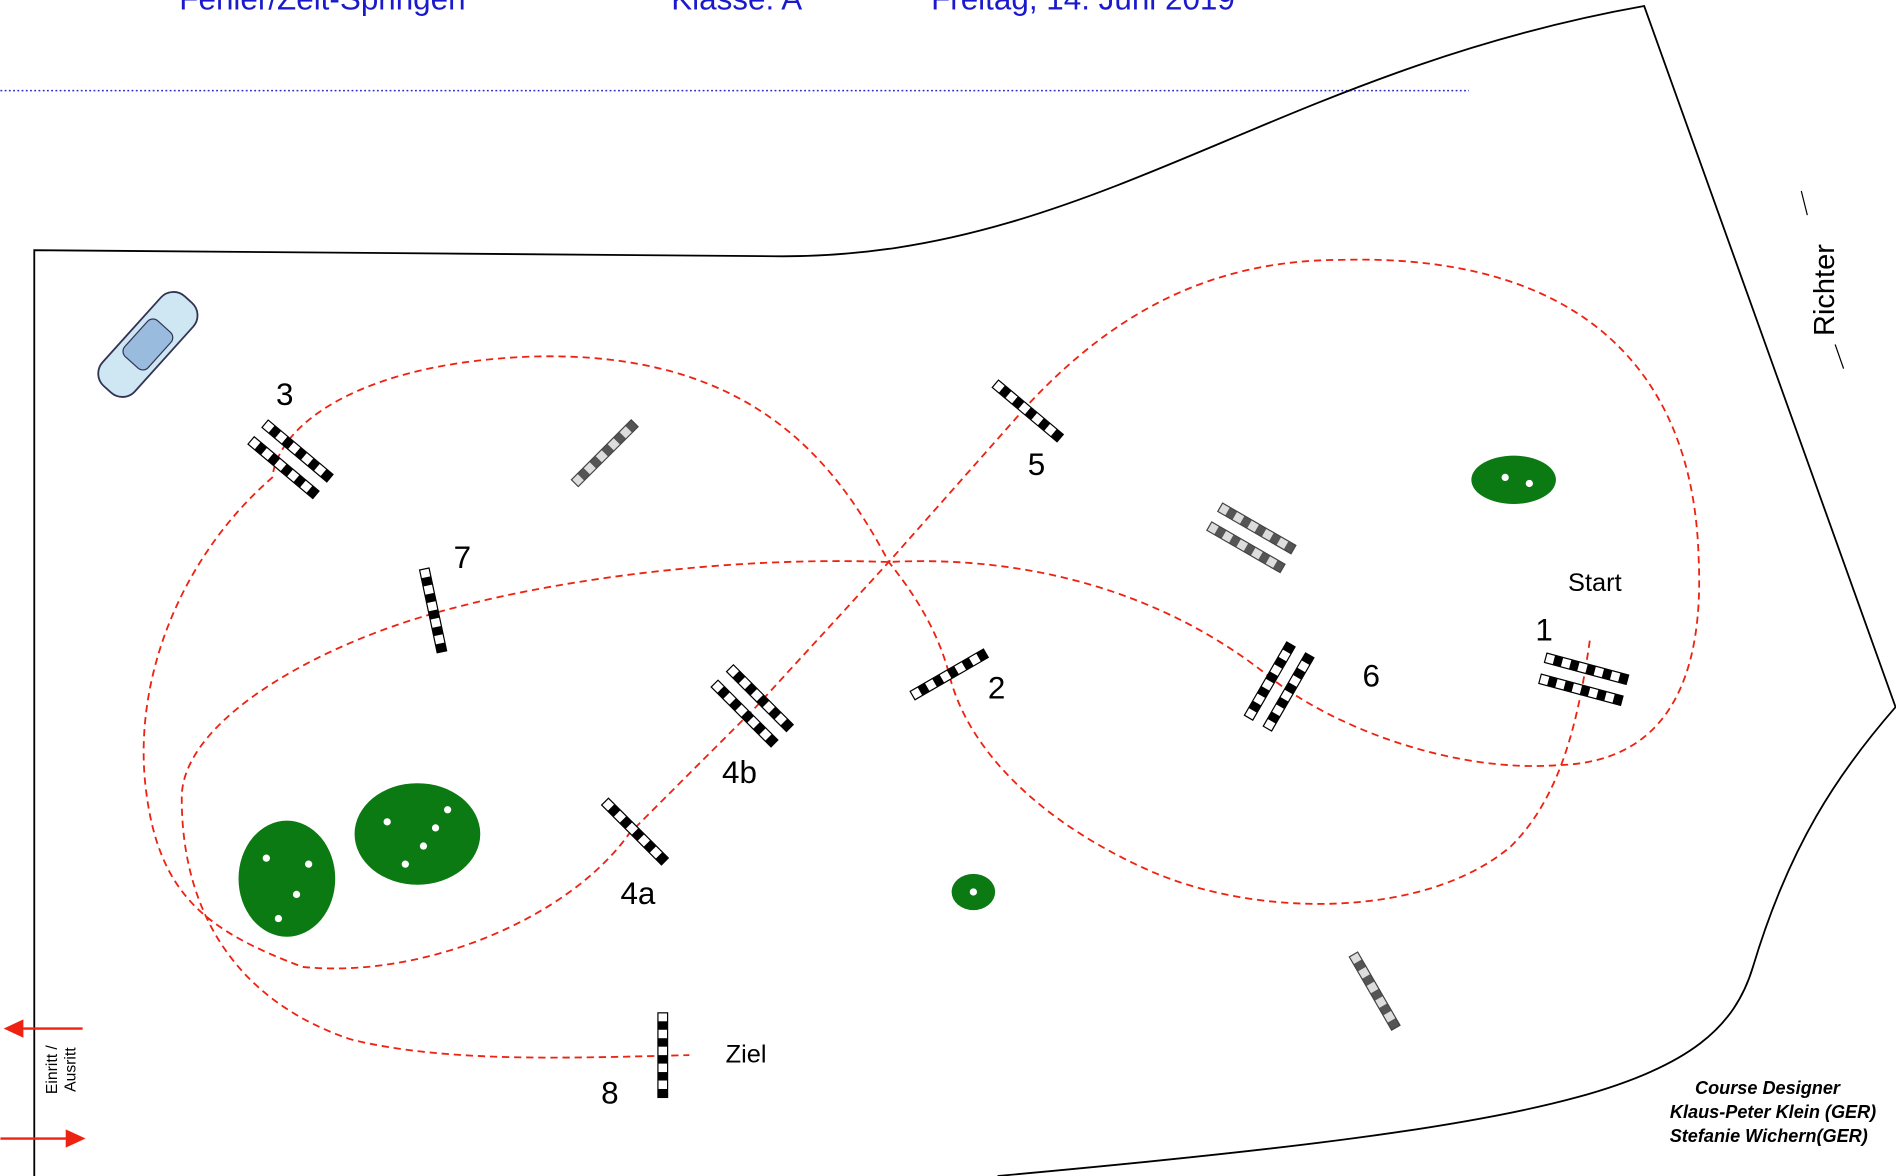  What do you see at coordinates (70, 1069) in the screenshot?
I see `entry-label: Ausritt` at bounding box center [70, 1069].